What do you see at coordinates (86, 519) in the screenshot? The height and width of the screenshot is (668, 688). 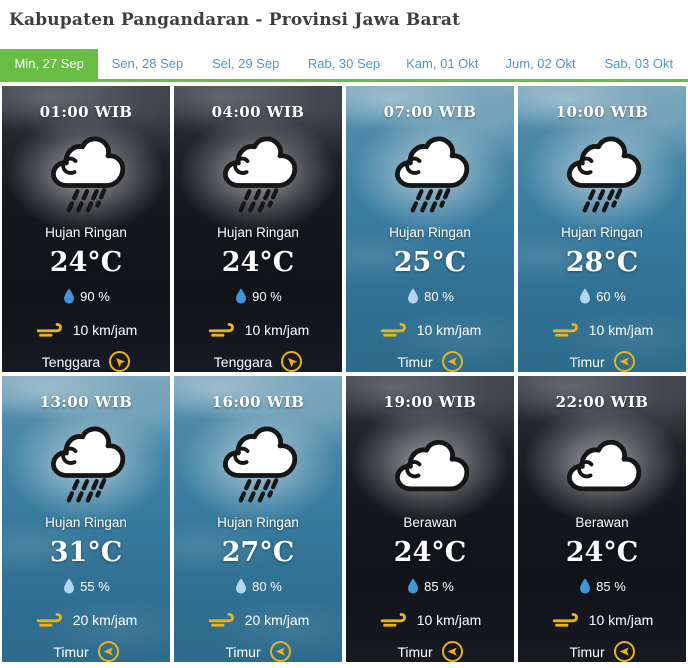 I see `forecast-card: 13:00 WIB Hujan Ringan 31°C` at bounding box center [86, 519].